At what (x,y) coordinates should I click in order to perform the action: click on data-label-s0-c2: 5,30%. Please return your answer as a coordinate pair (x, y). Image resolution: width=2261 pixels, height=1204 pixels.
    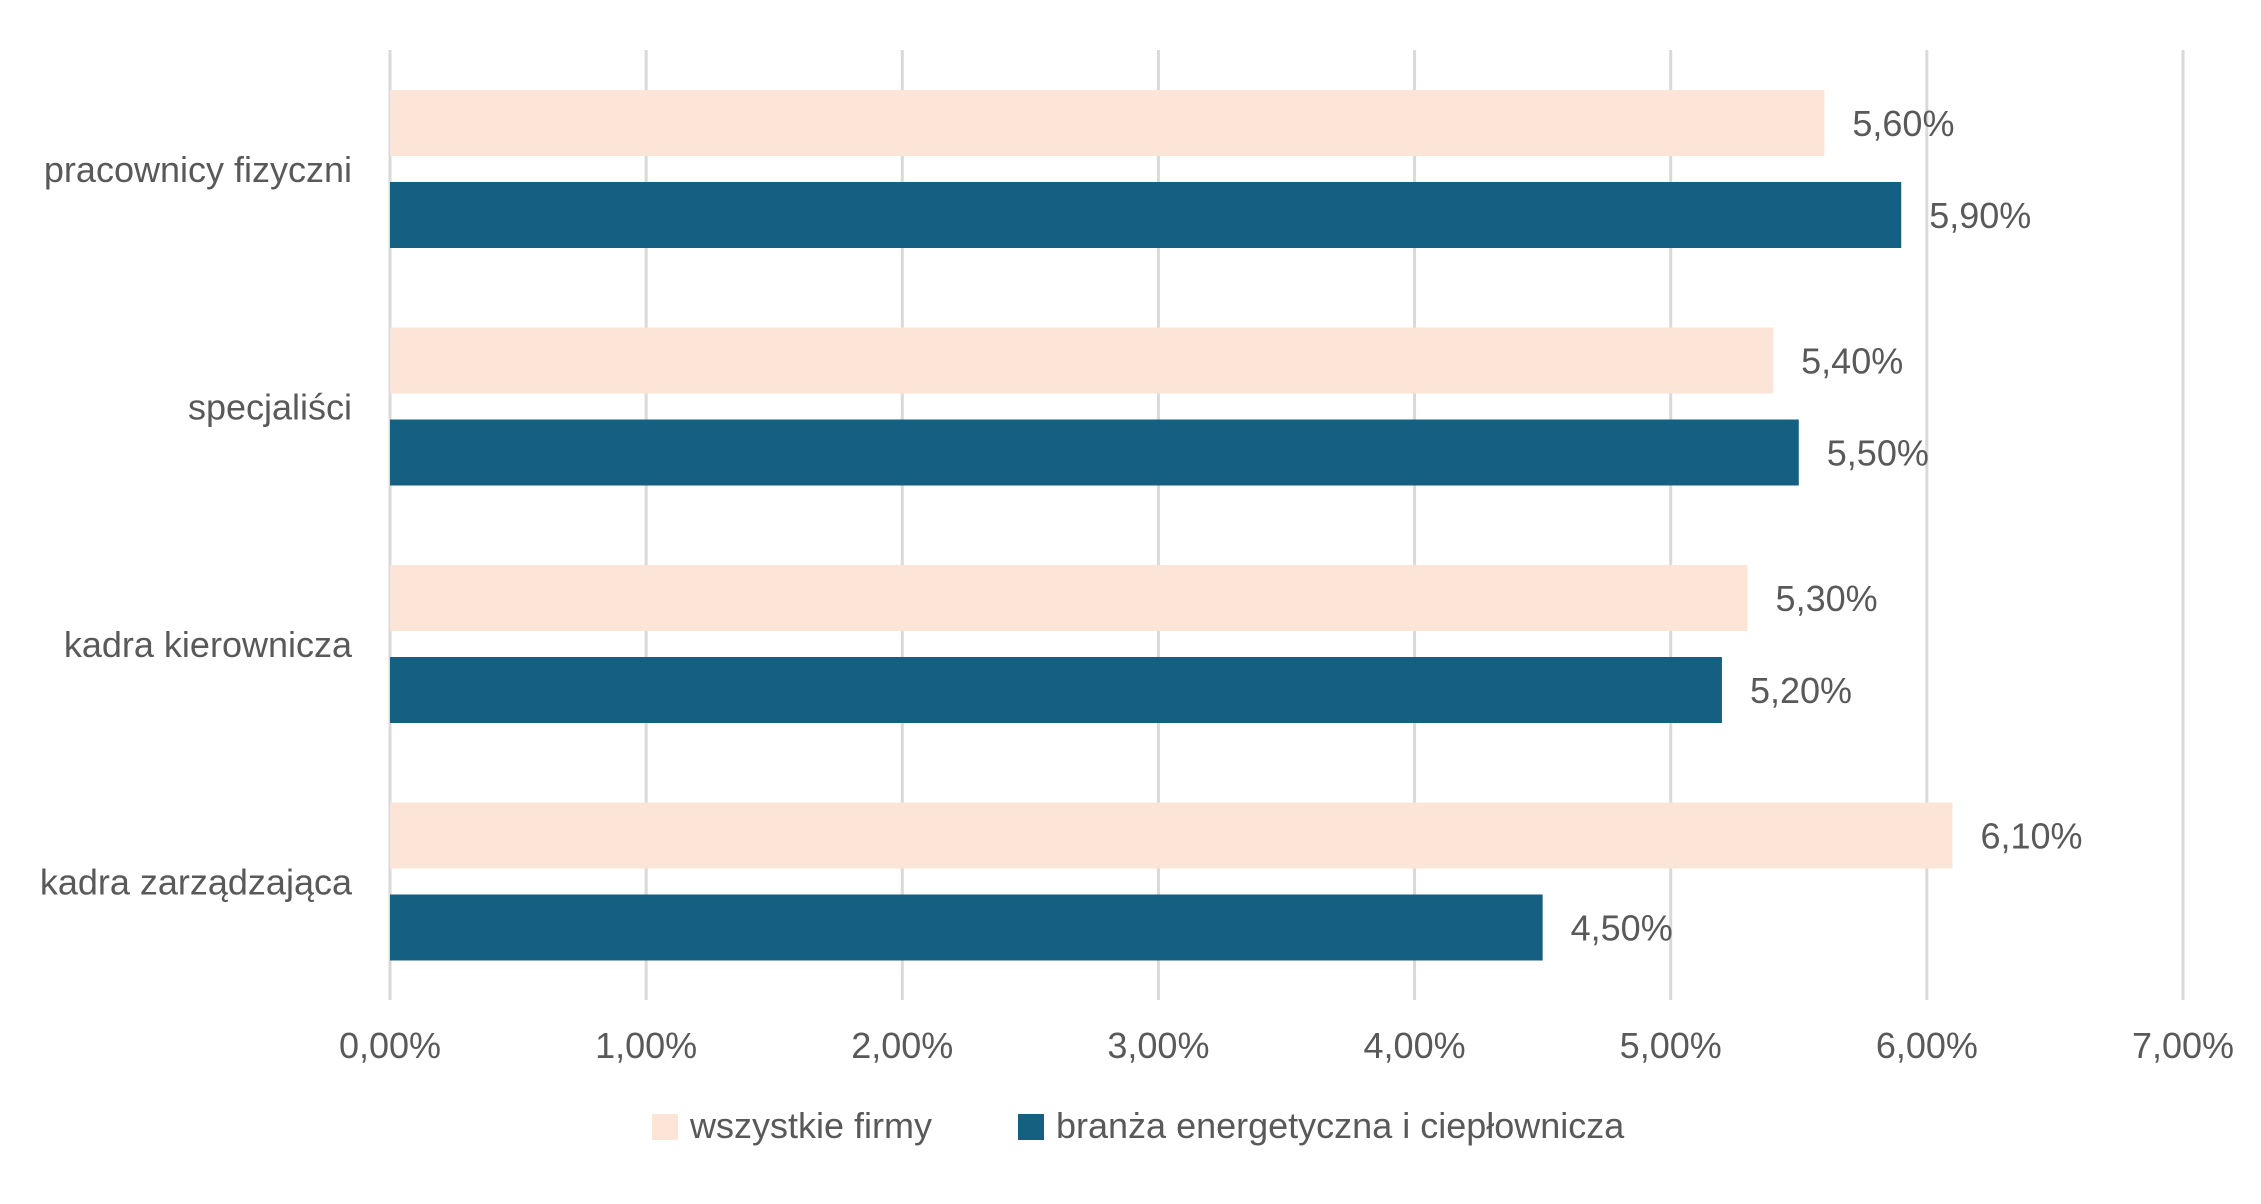
    Looking at the image, I should click on (1827, 598).